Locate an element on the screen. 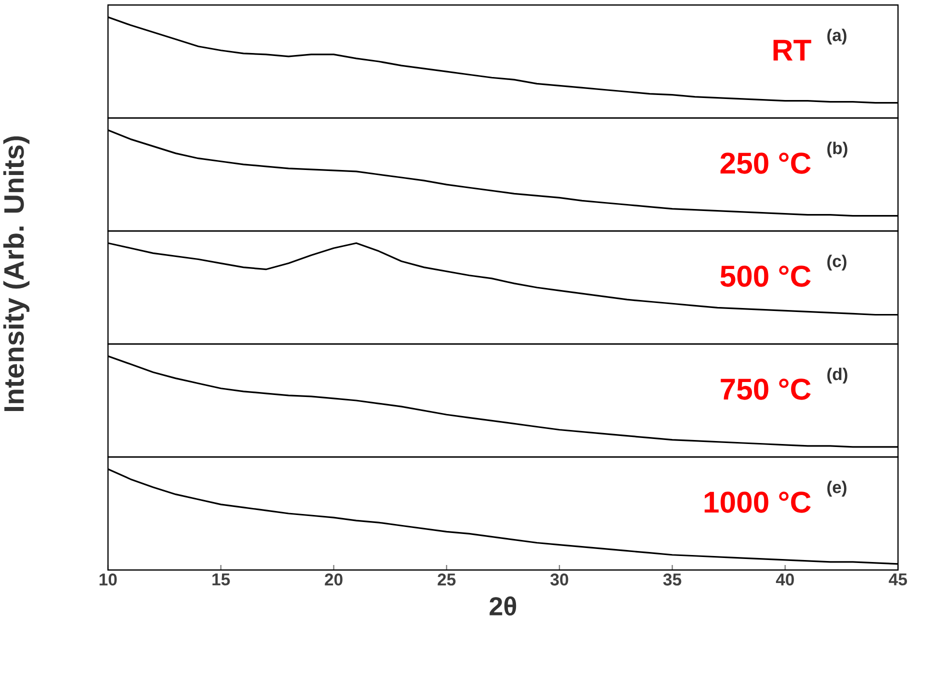 The width and height of the screenshot is (926, 673). annotation: (c) is located at coordinates (836, 262).